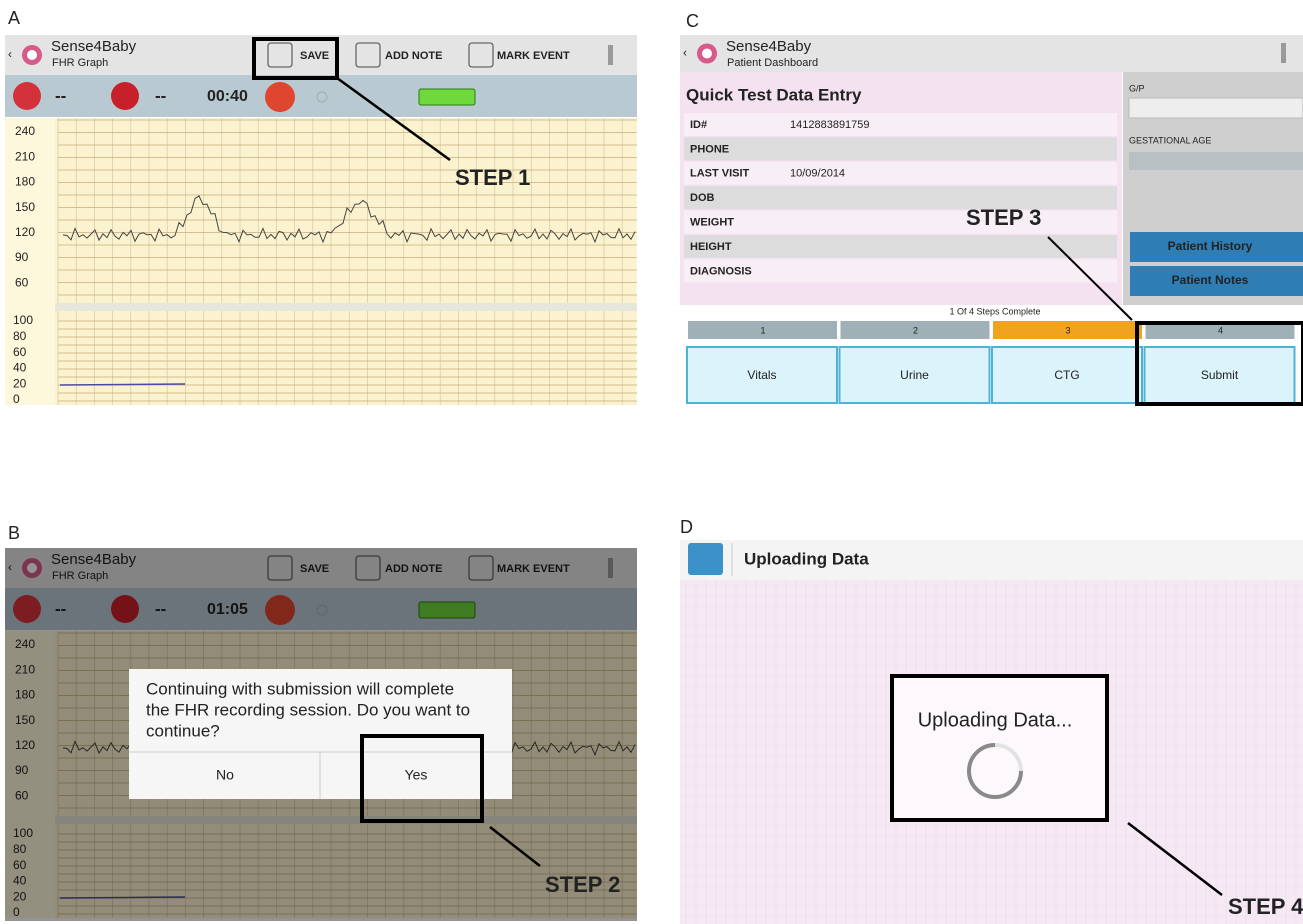 This screenshot has height=924, width=1303. I want to click on progress-number: 2, so click(915, 330).